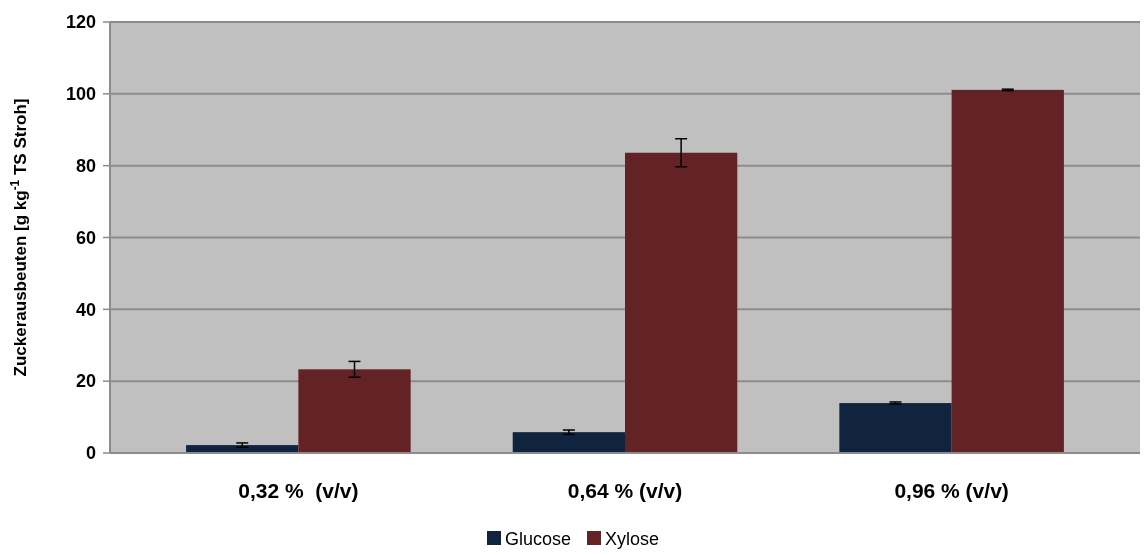  What do you see at coordinates (632, 539) in the screenshot?
I see `legend-label: Xylose` at bounding box center [632, 539].